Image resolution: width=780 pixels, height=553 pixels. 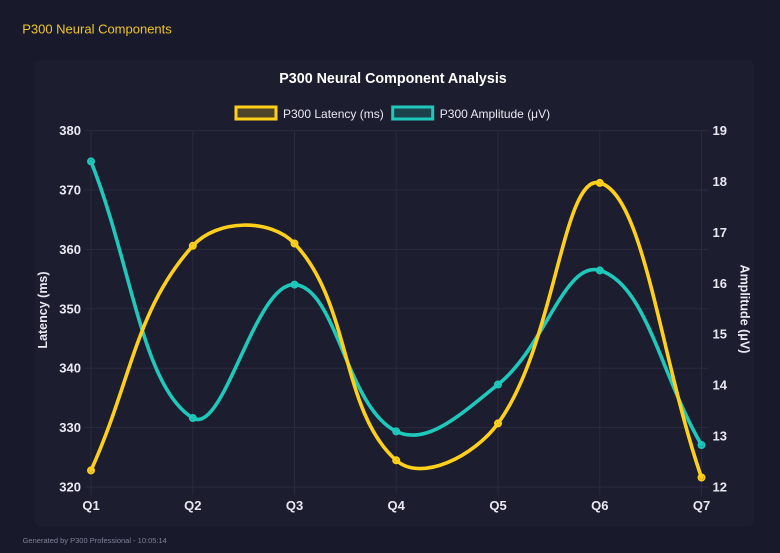 I want to click on svg-text: Q7, so click(x=701, y=505).